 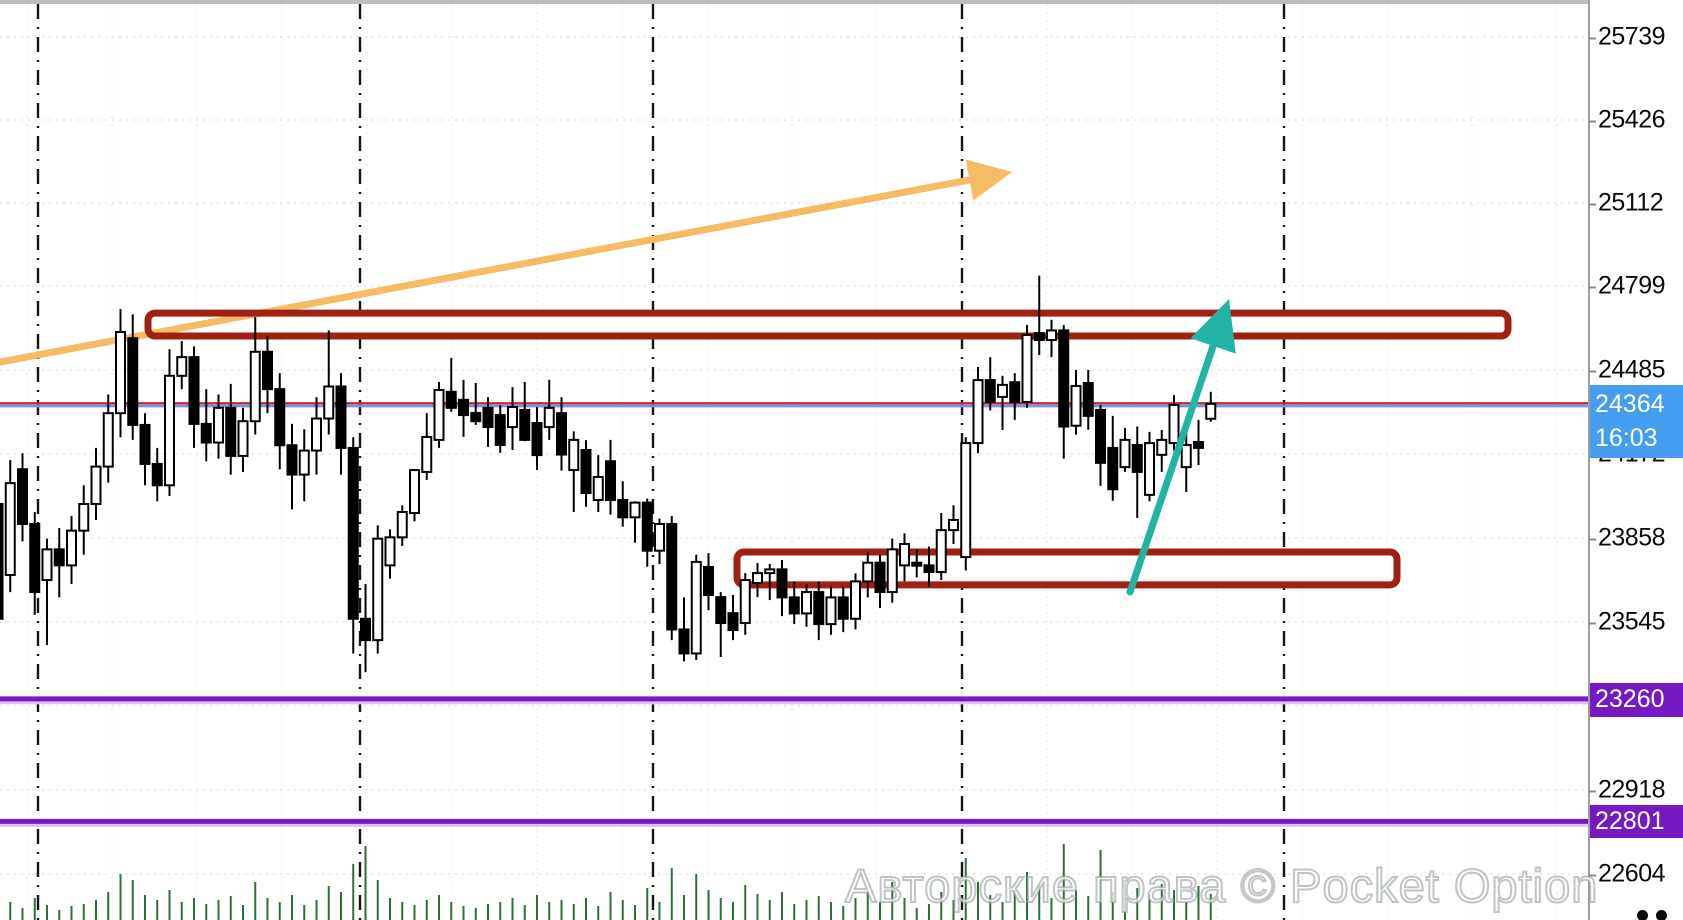 I want to click on price-tick: 24799, so click(x=1627, y=285).